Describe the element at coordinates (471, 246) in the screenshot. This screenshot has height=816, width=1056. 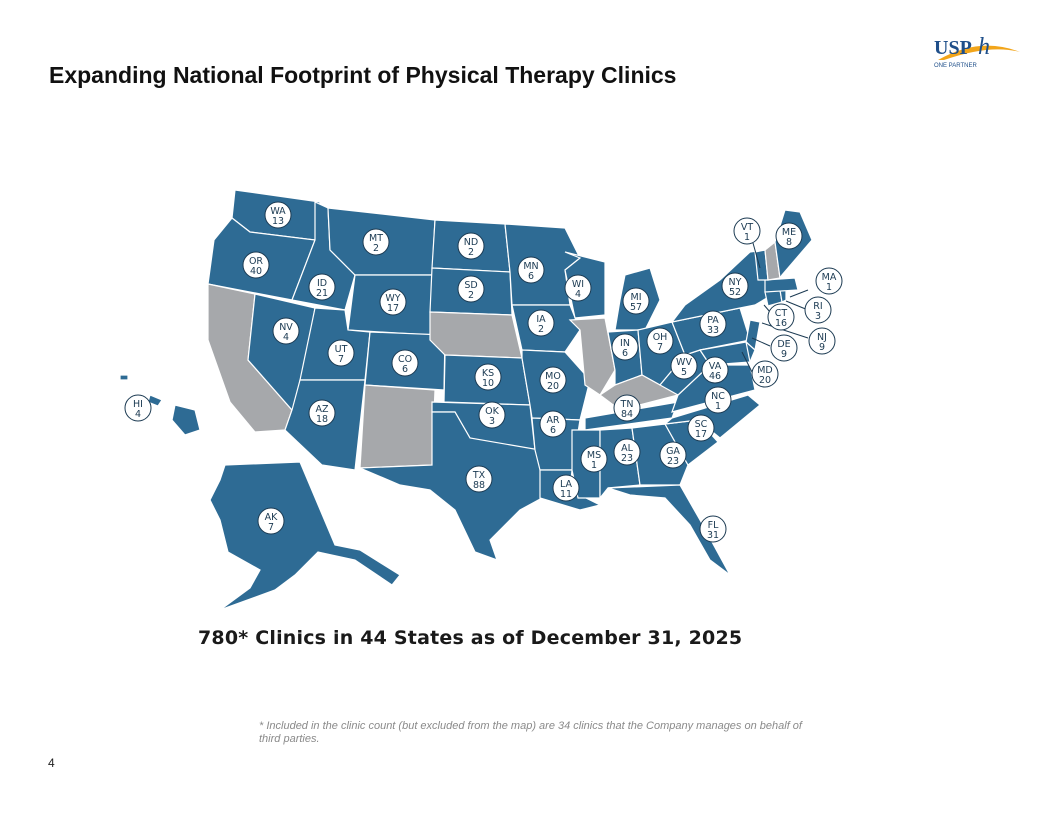
I see `state-shape-ND` at that location.